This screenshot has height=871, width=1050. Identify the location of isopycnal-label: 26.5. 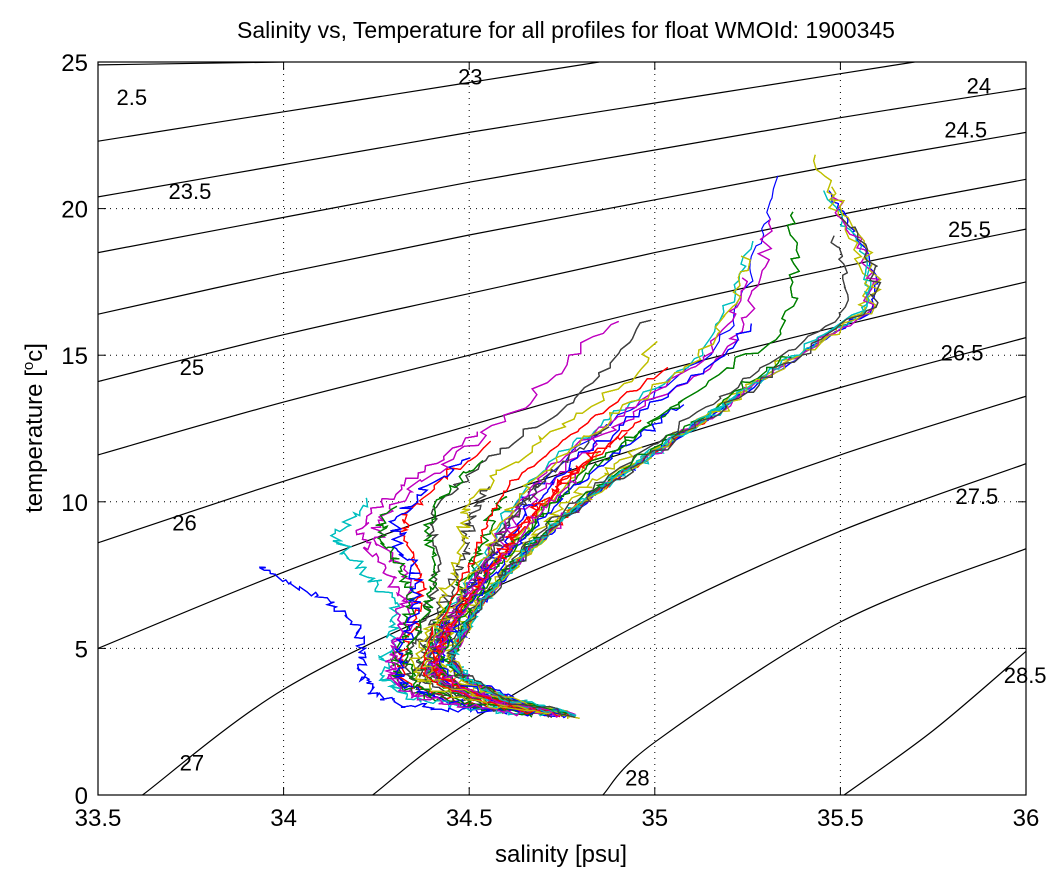
(962, 352).